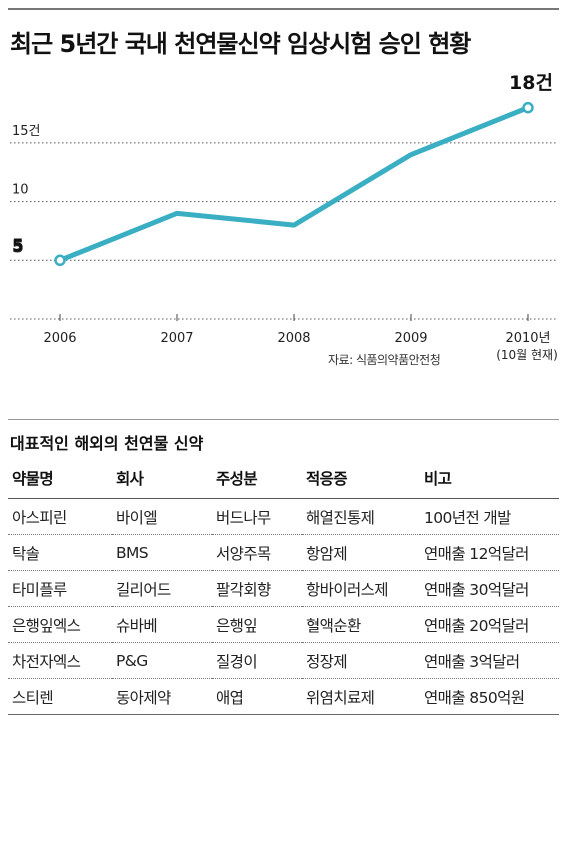  What do you see at coordinates (361, 588) in the screenshot?
I see `table-cell: 항바이러스제` at bounding box center [361, 588].